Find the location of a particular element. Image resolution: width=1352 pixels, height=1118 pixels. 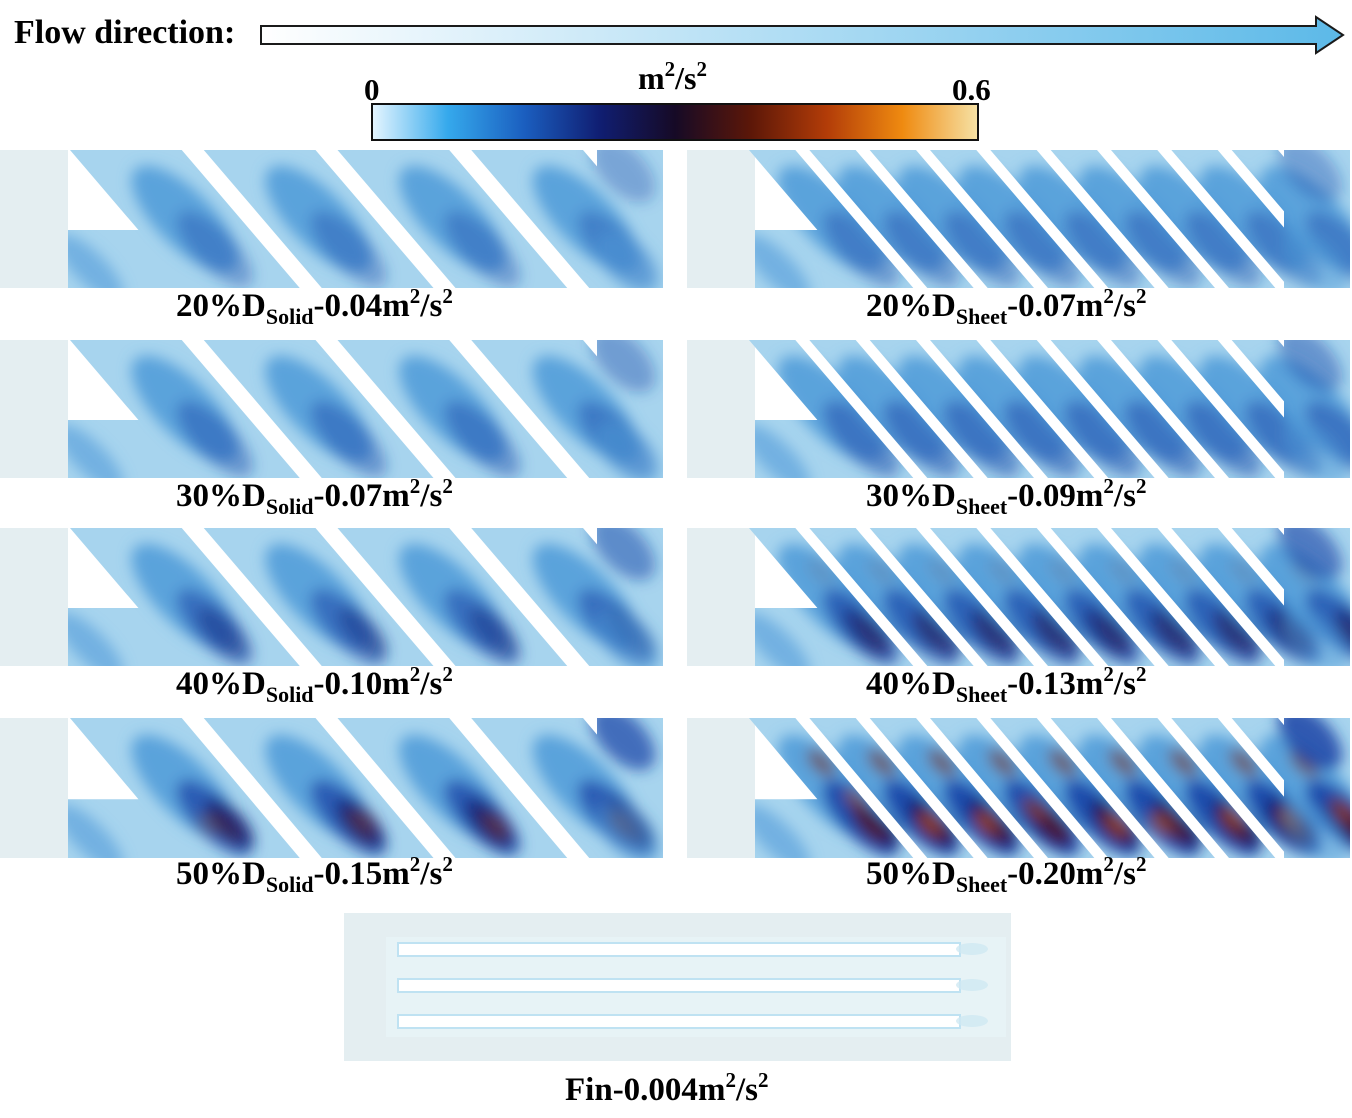

panel-caption: 50%DSolid-0.15m2/s2 is located at coordinates (314, 874).